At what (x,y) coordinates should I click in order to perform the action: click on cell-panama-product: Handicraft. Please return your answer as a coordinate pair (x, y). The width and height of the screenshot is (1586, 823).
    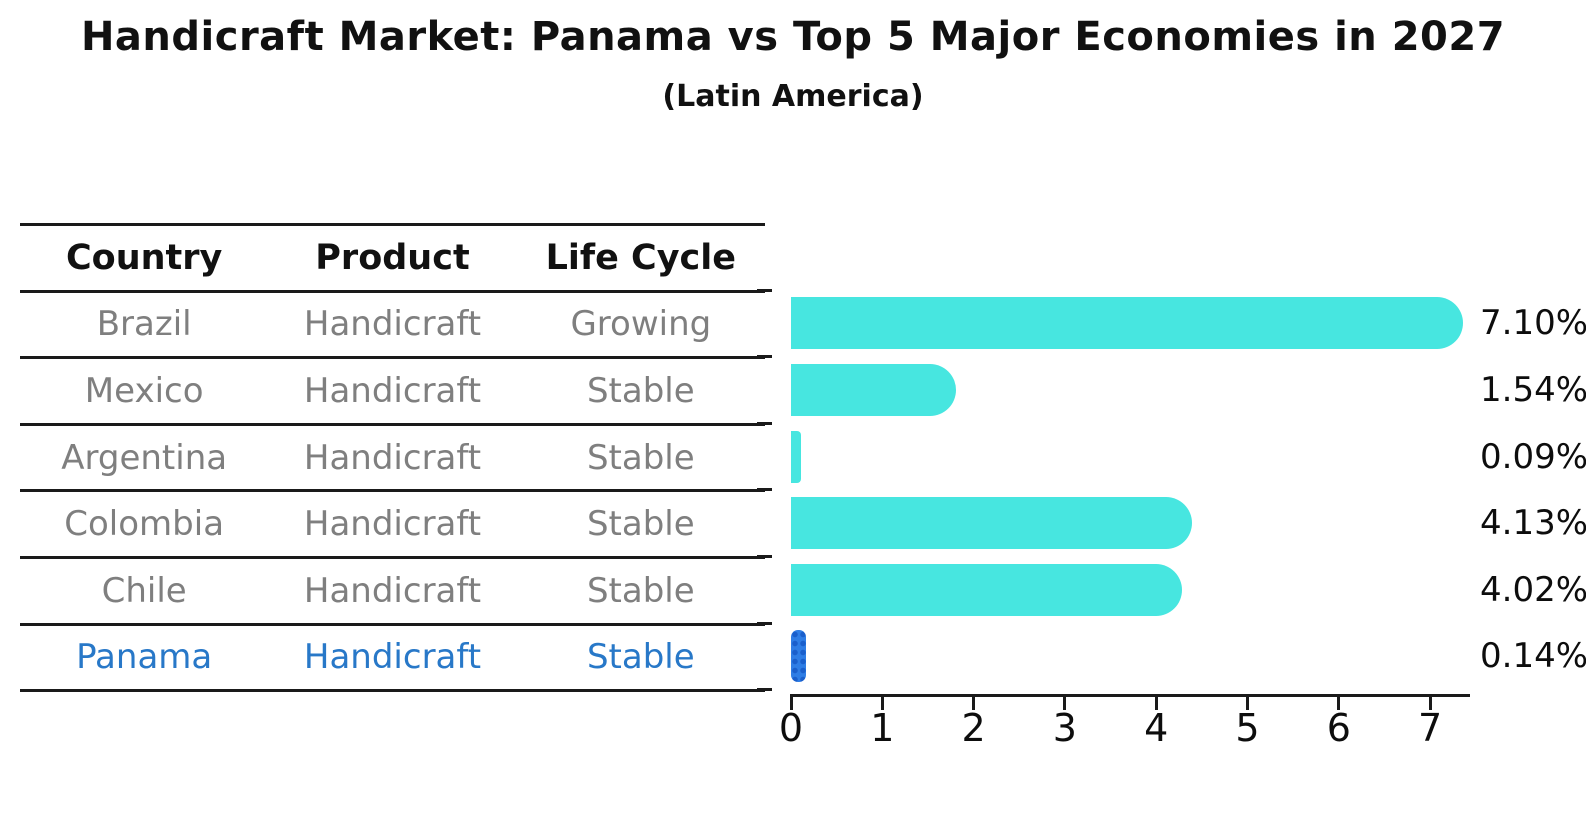
    Looking at the image, I should click on (392, 657).